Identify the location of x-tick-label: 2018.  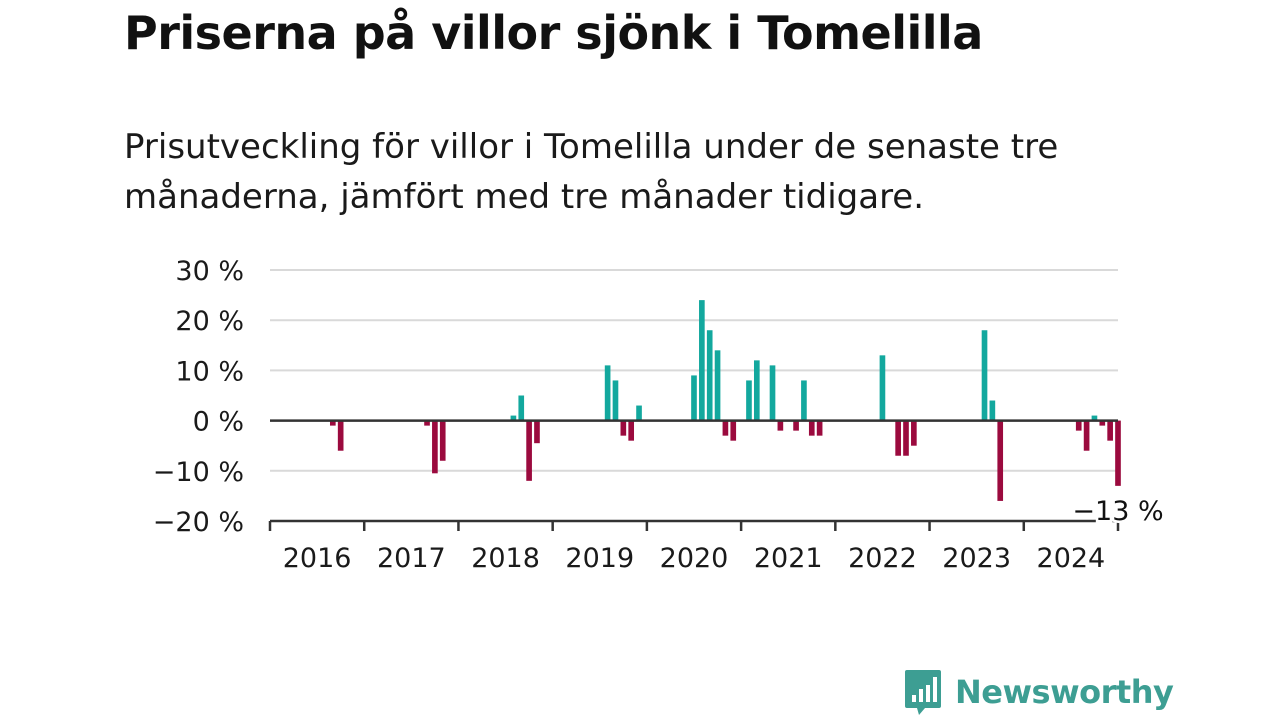
(505, 558).